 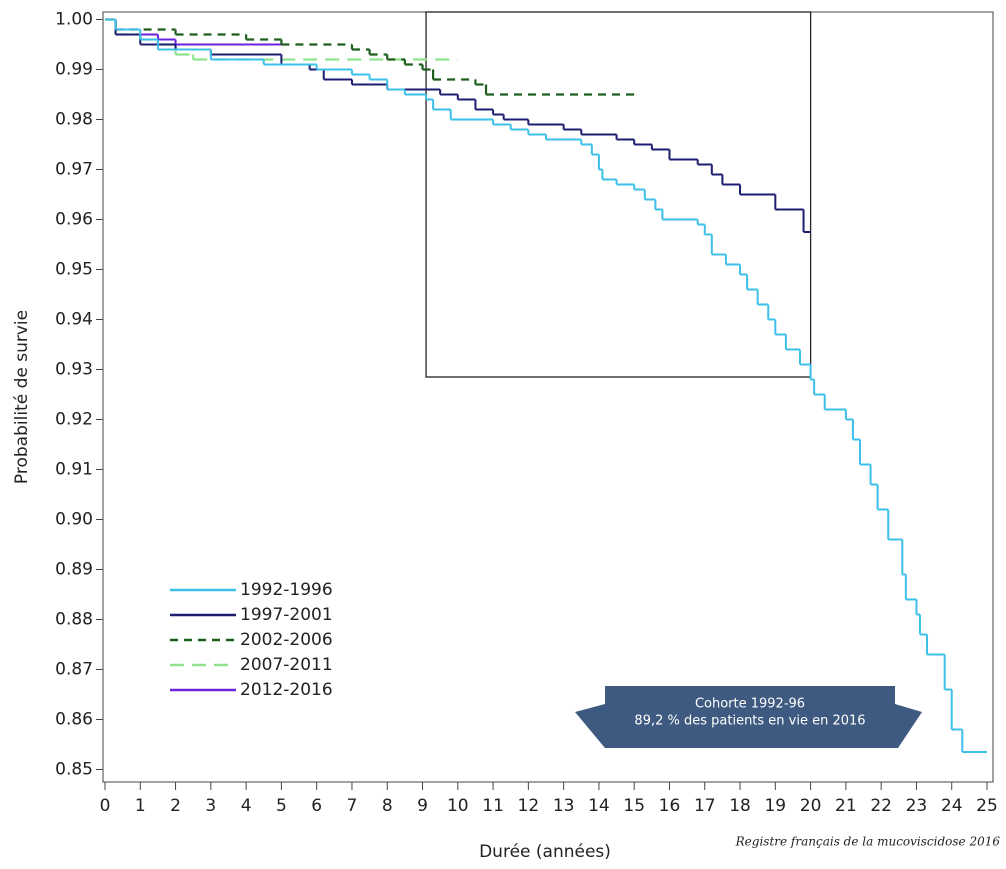 I want to click on x-axis-label: Durée (années), so click(x=545, y=852).